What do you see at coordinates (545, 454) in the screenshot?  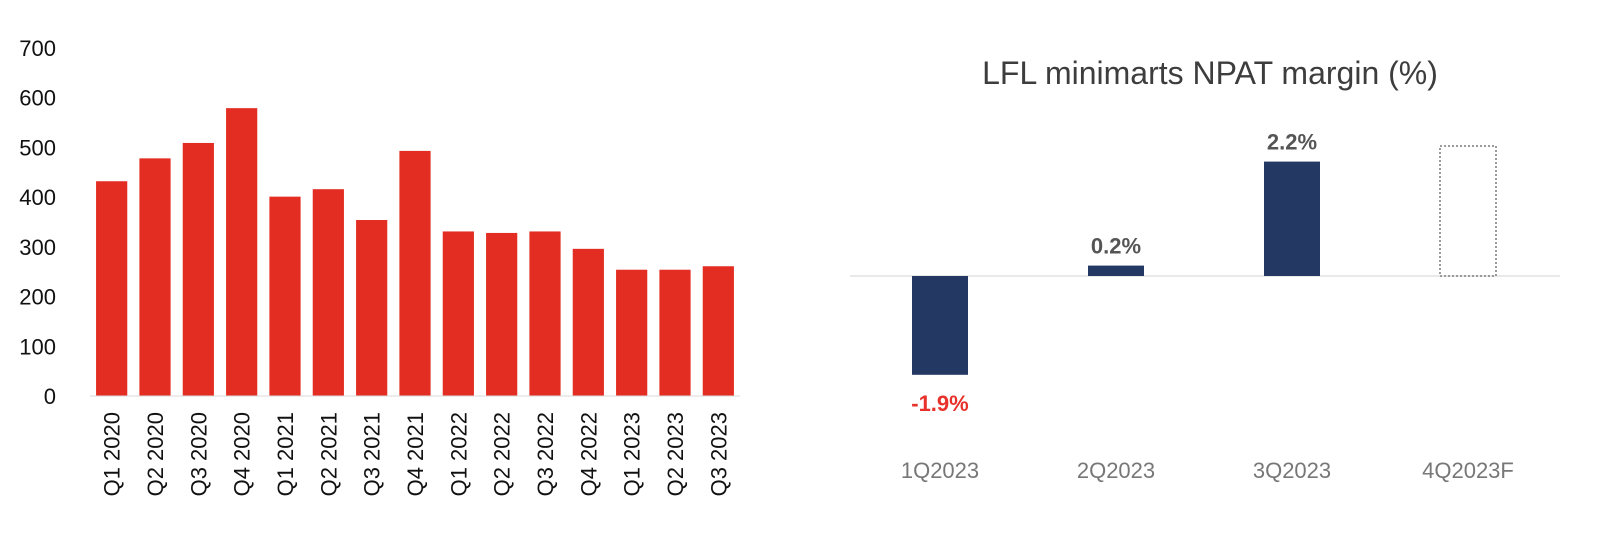 I see `x-tick-label: Q3 2022` at bounding box center [545, 454].